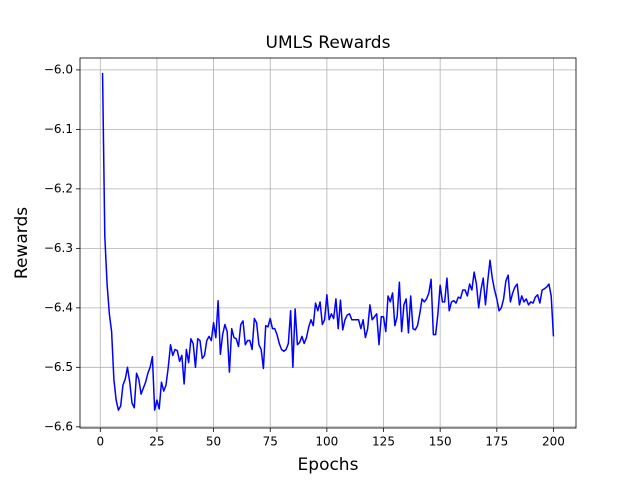 This screenshot has width=640, height=480. I want to click on x-tick-label: 0, so click(100, 442).